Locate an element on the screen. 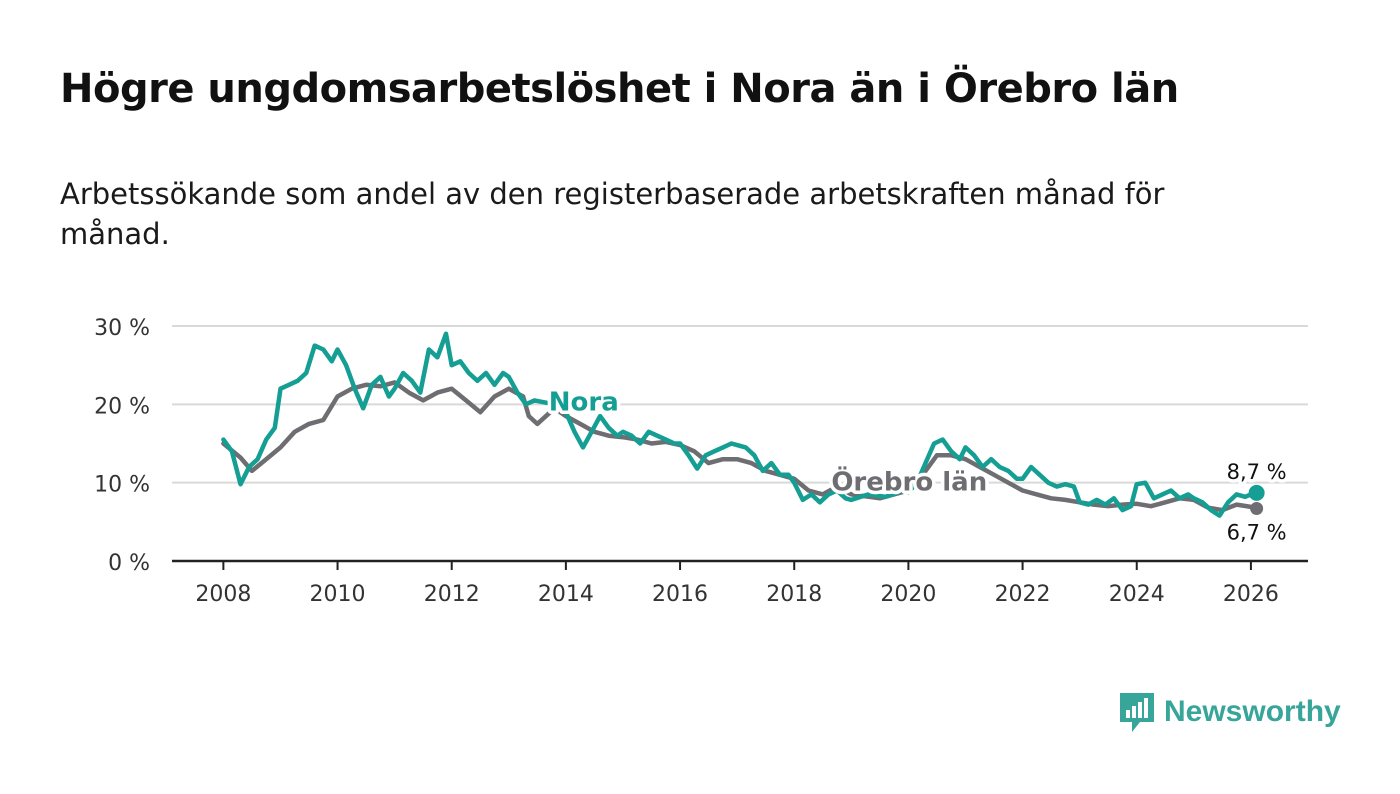  x-tick-label: 2008 is located at coordinates (223, 594).